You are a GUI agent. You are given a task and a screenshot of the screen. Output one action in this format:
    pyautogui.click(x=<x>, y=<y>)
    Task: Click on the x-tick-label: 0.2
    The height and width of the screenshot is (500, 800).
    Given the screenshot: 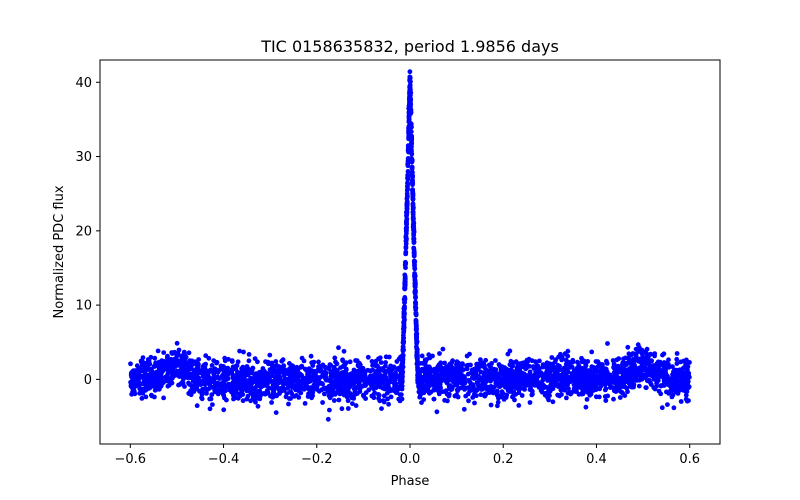 What is the action you would take?
    pyautogui.click(x=503, y=459)
    